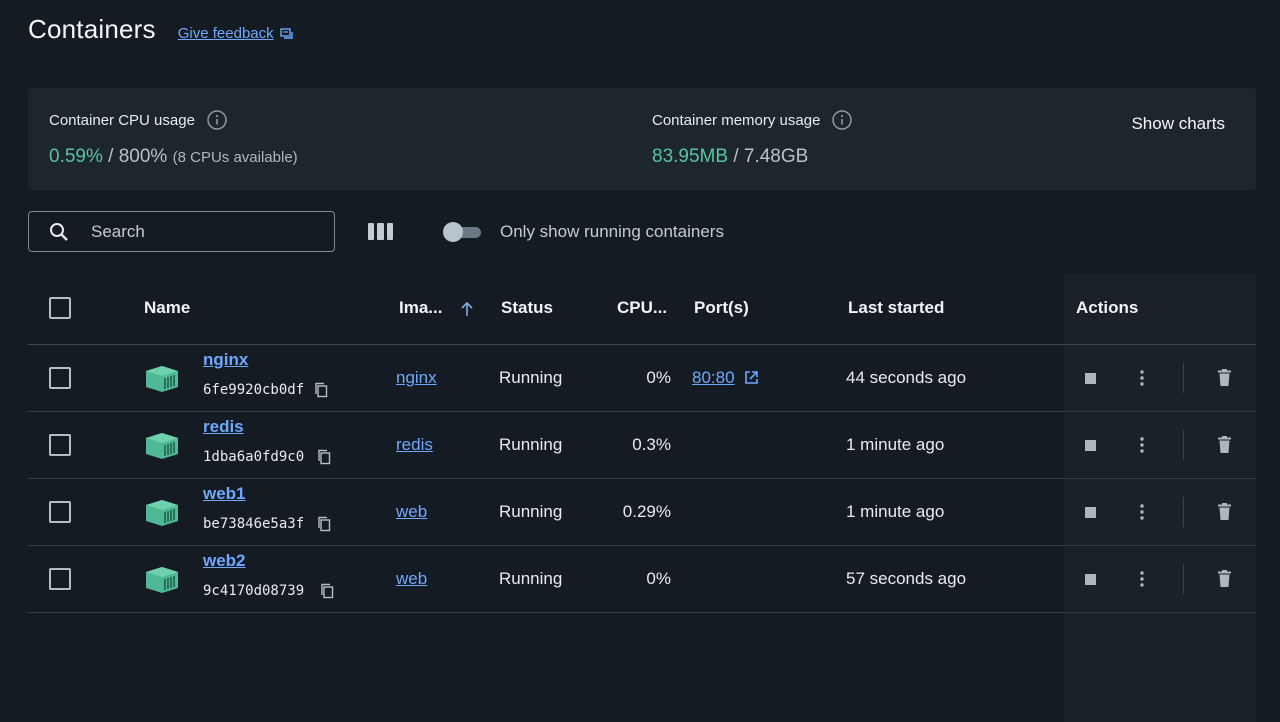  I want to click on last-started: 44 seconds ago, so click(906, 377).